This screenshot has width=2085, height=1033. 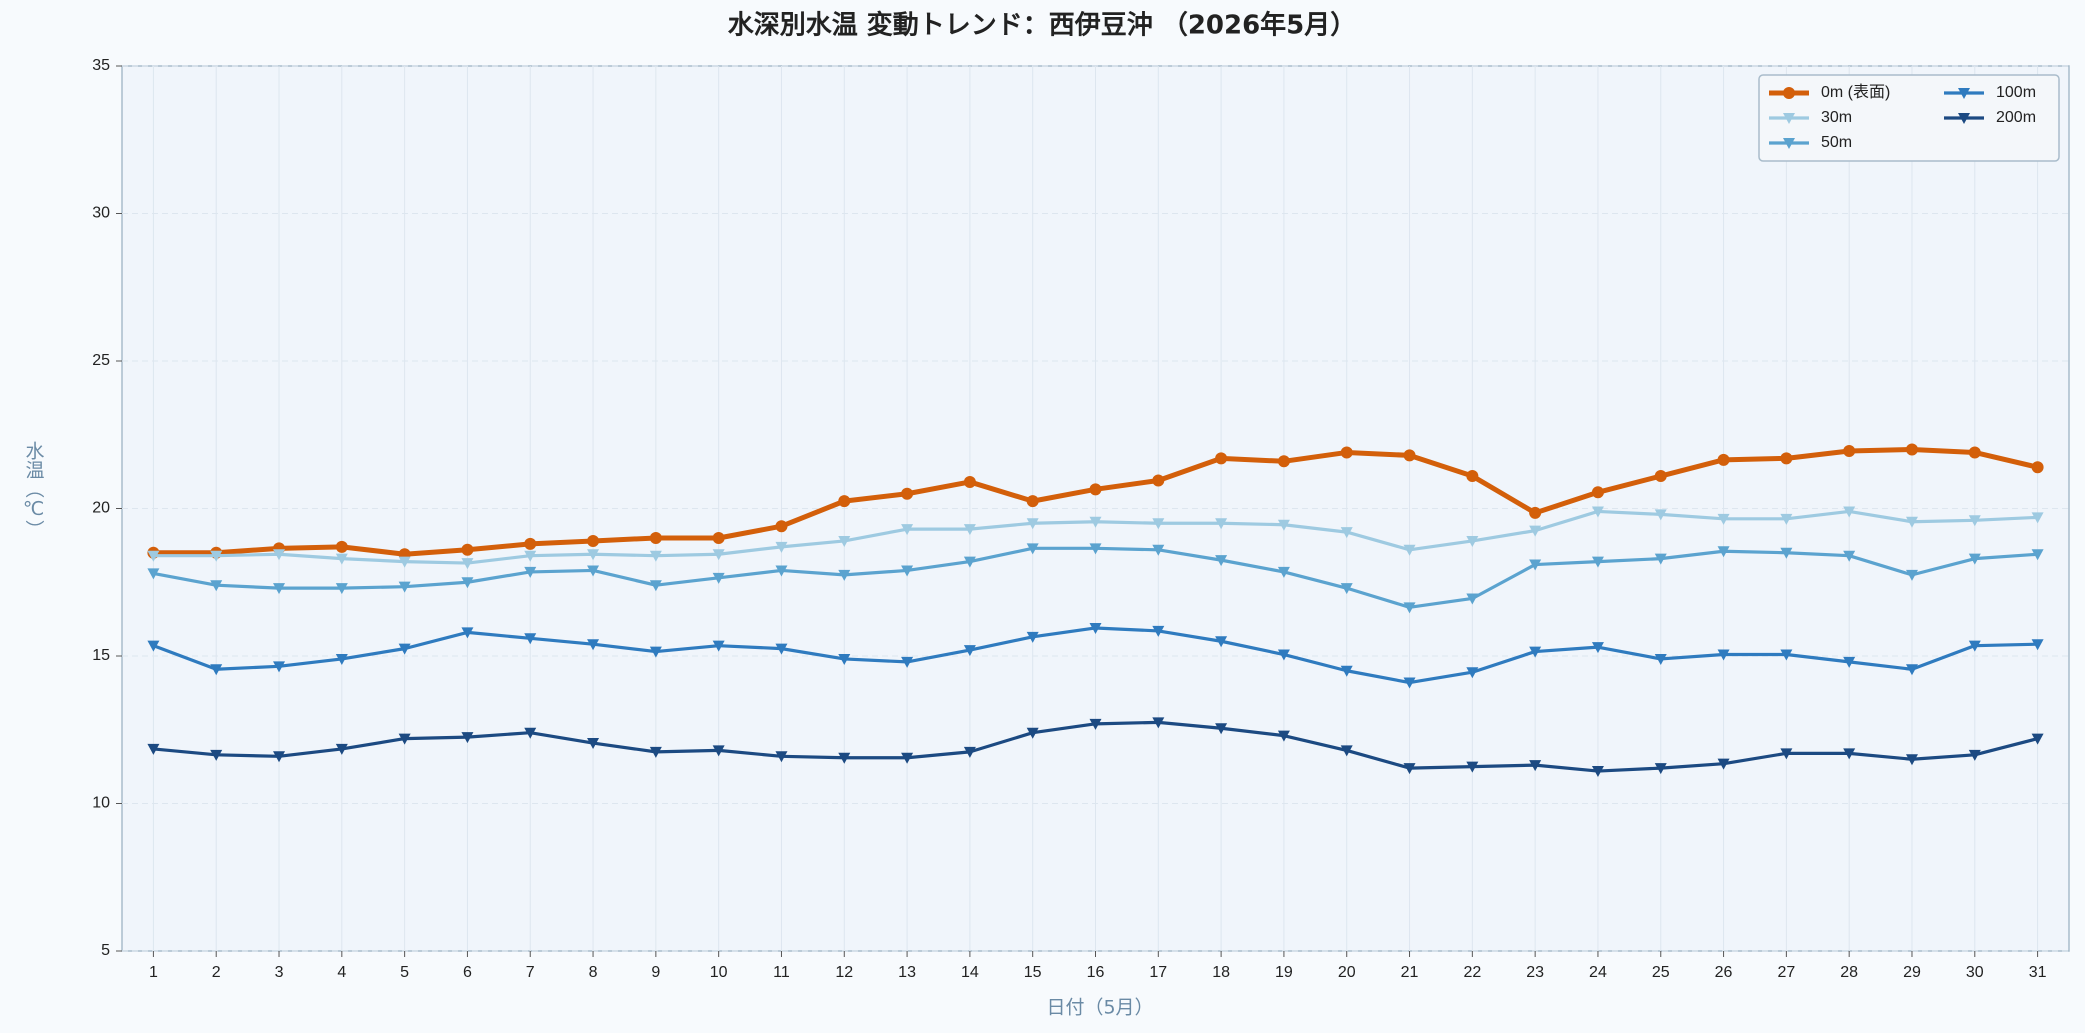 I want to click on x-tick-label: 27, so click(x=1786, y=972).